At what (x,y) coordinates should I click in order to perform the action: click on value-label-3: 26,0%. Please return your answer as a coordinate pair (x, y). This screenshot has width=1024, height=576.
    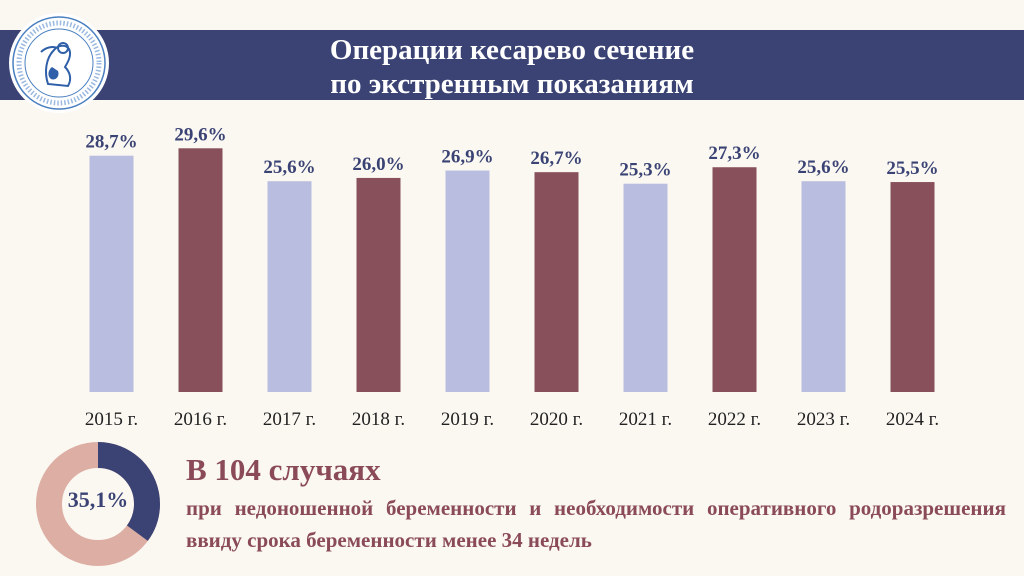
    Looking at the image, I should click on (378, 164).